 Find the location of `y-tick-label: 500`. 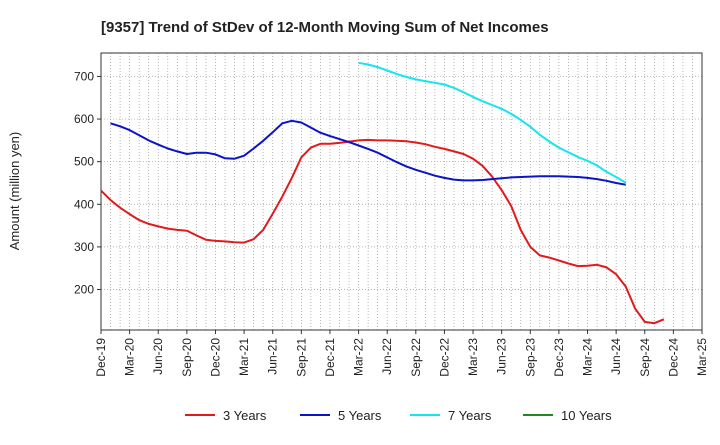

y-tick-label: 500 is located at coordinates (84, 162).